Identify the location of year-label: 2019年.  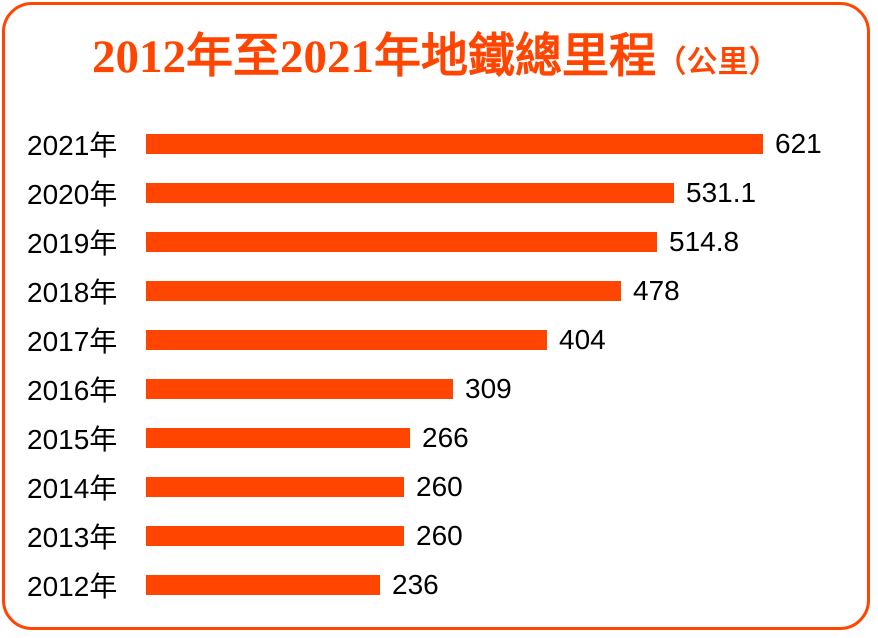
(72, 243).